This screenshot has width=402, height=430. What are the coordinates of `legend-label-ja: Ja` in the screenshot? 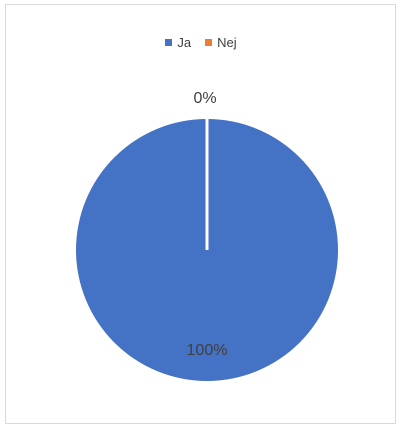 It's located at (184, 42).